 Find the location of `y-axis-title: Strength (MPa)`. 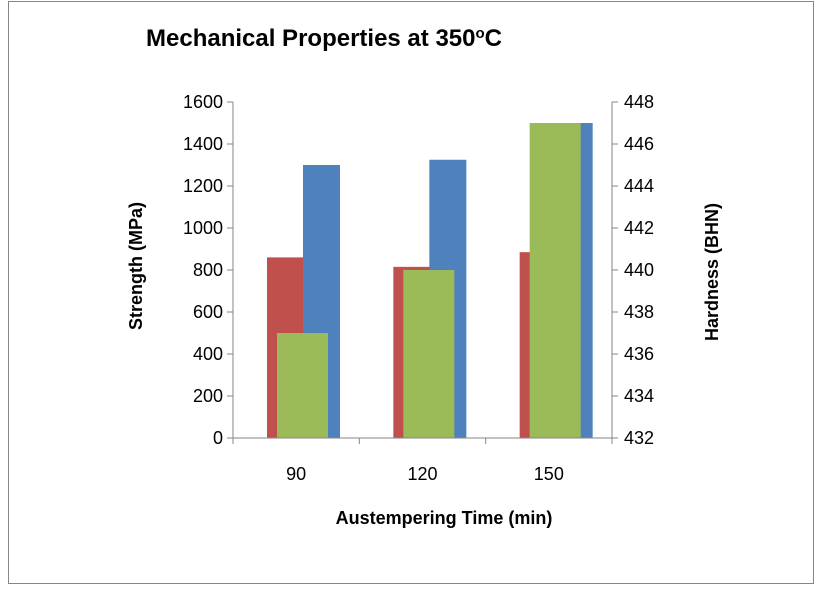

y-axis-title: Strength (MPa) is located at coordinates (136, 266).